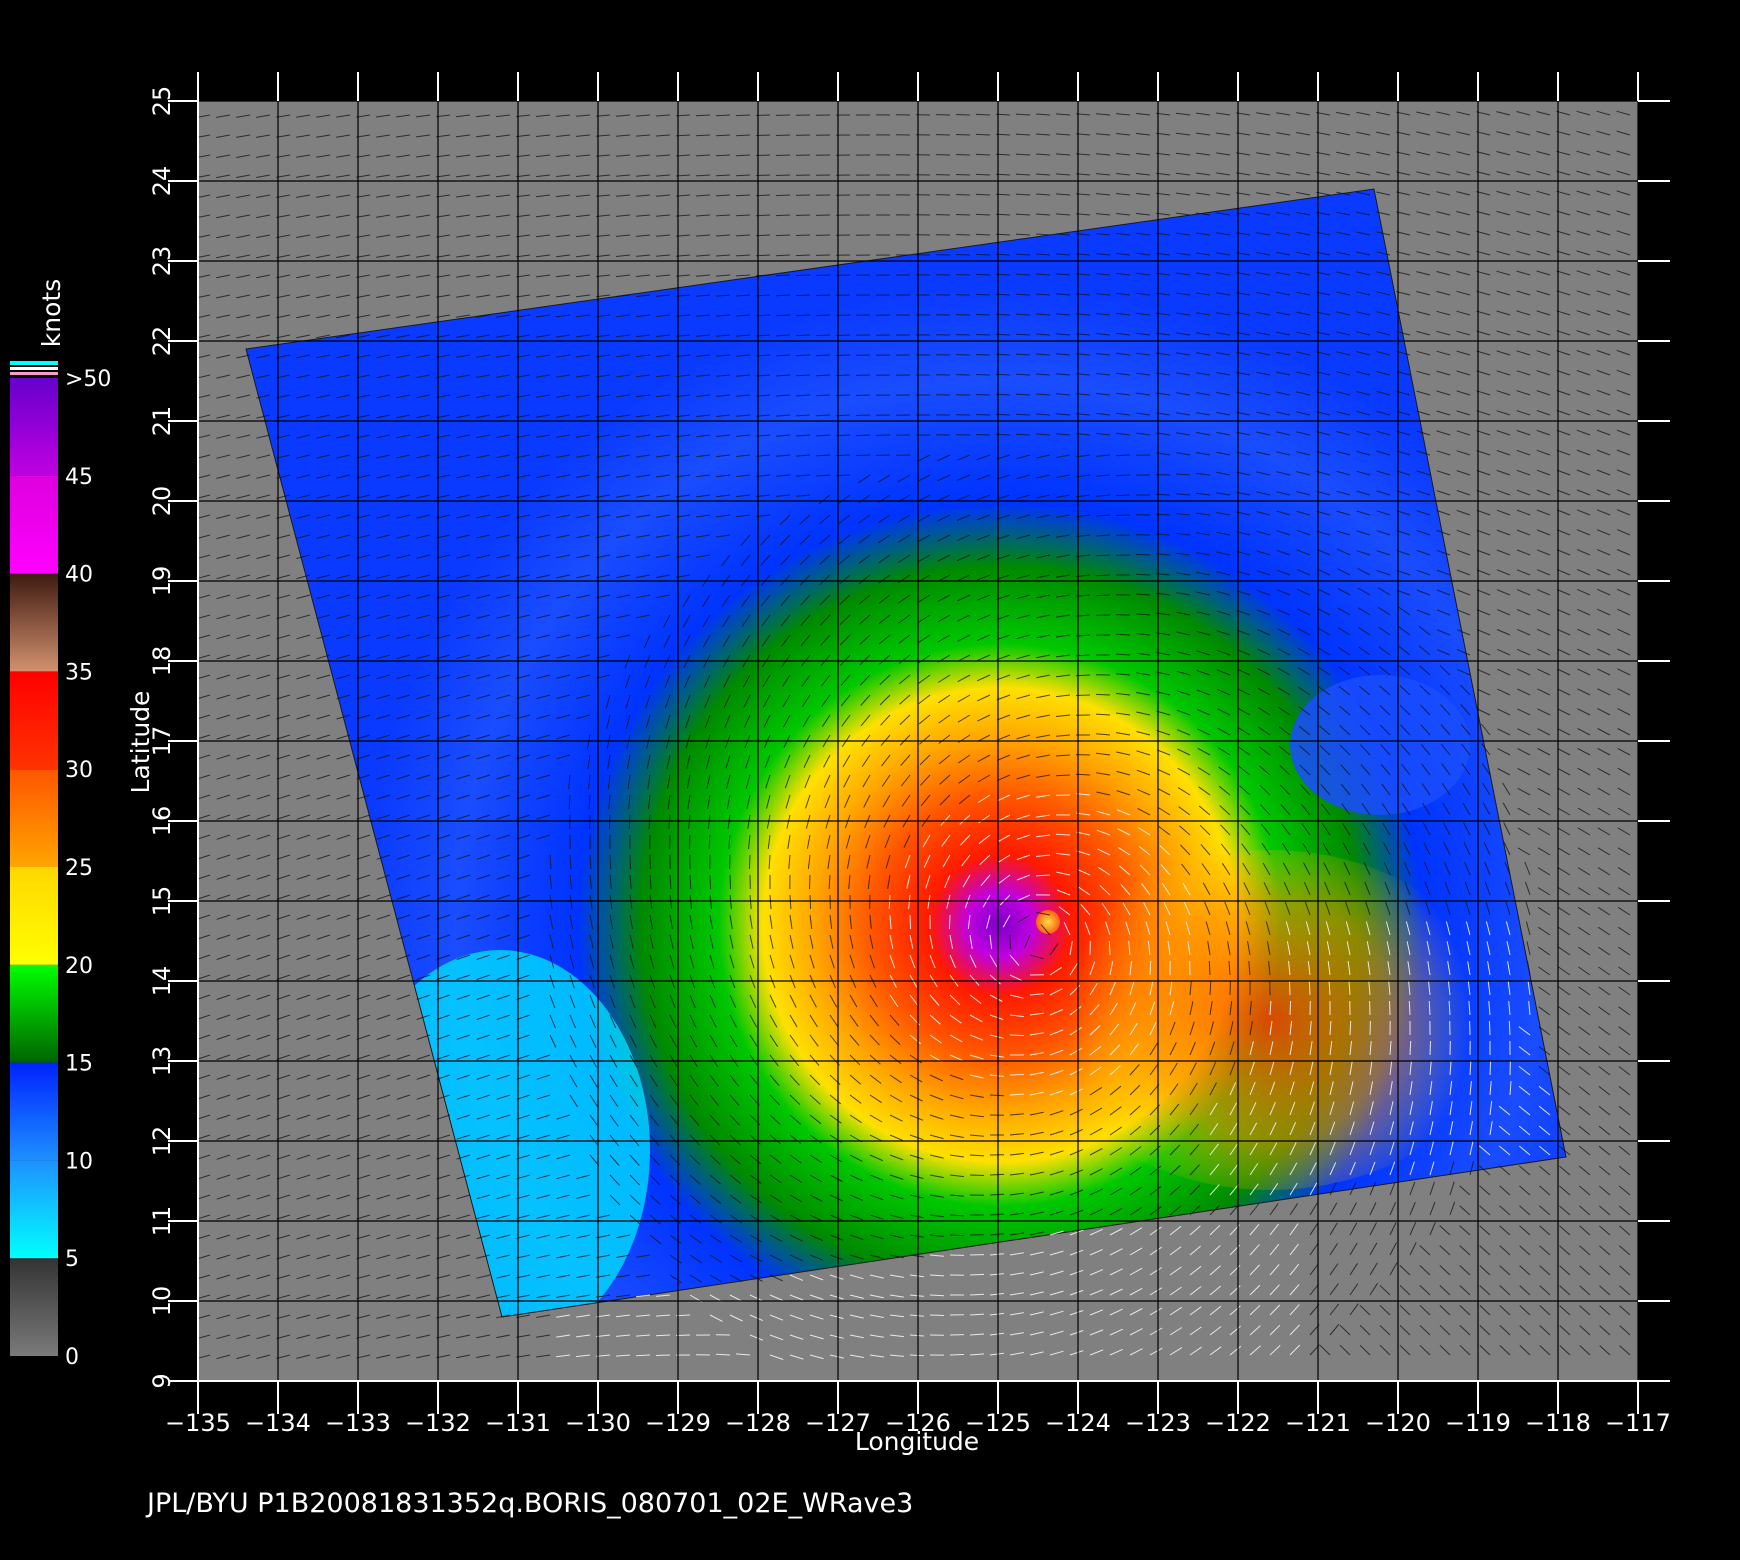 Image resolution: width=1740 pixels, height=1560 pixels. Describe the element at coordinates (303, 677) in the screenshot. I see `wind-barb-2021` at that location.